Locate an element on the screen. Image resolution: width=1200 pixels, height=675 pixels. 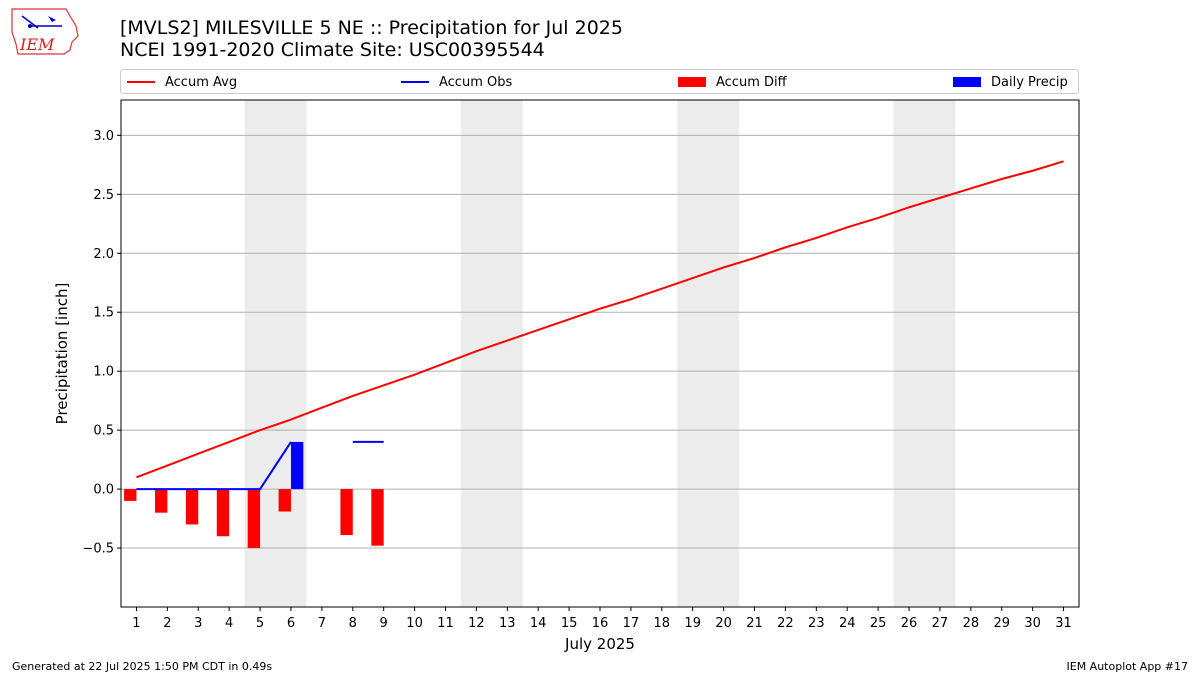
x-tick-label: 12 is located at coordinates (476, 623).